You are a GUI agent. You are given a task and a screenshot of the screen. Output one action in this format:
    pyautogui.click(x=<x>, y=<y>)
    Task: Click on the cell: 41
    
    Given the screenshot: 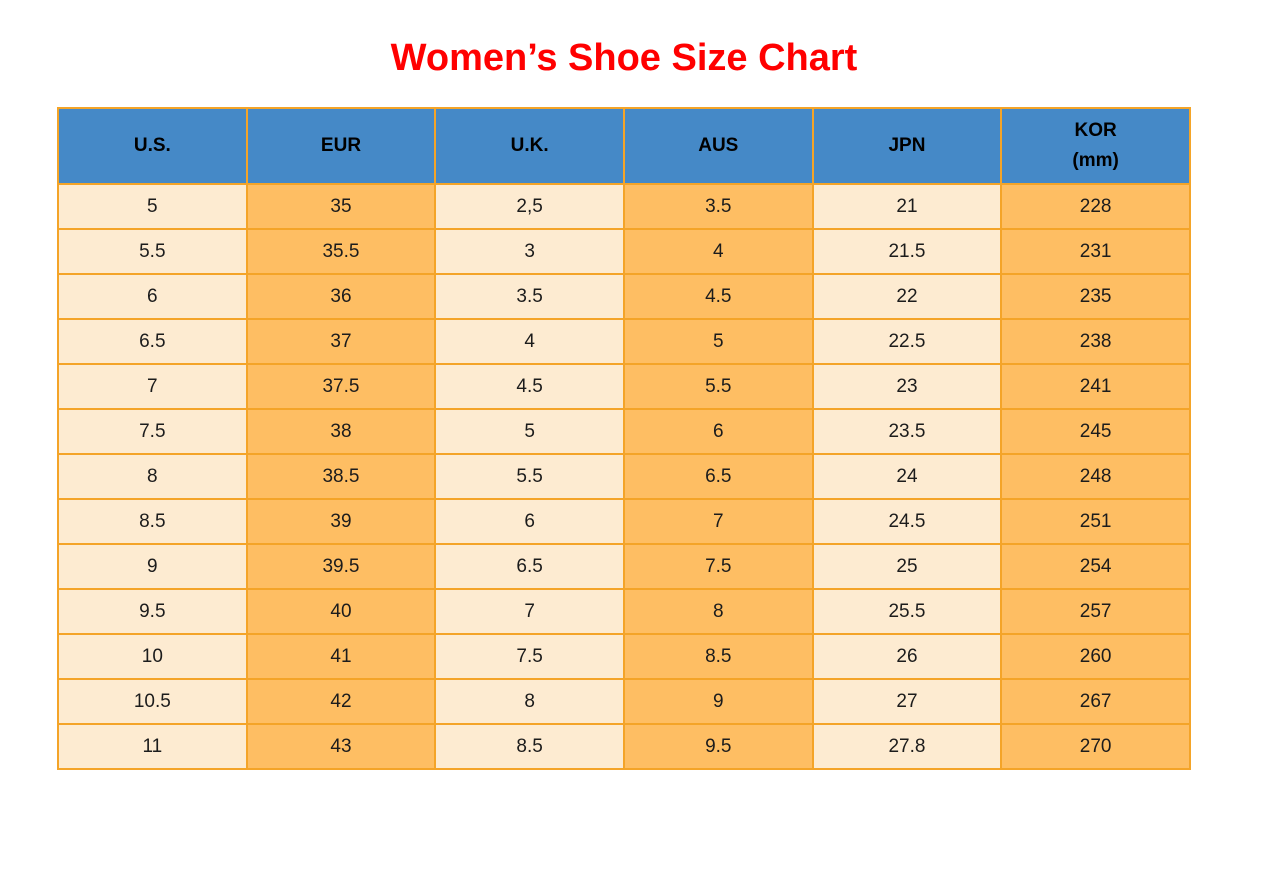 What is the action you would take?
    pyautogui.click(x=341, y=656)
    